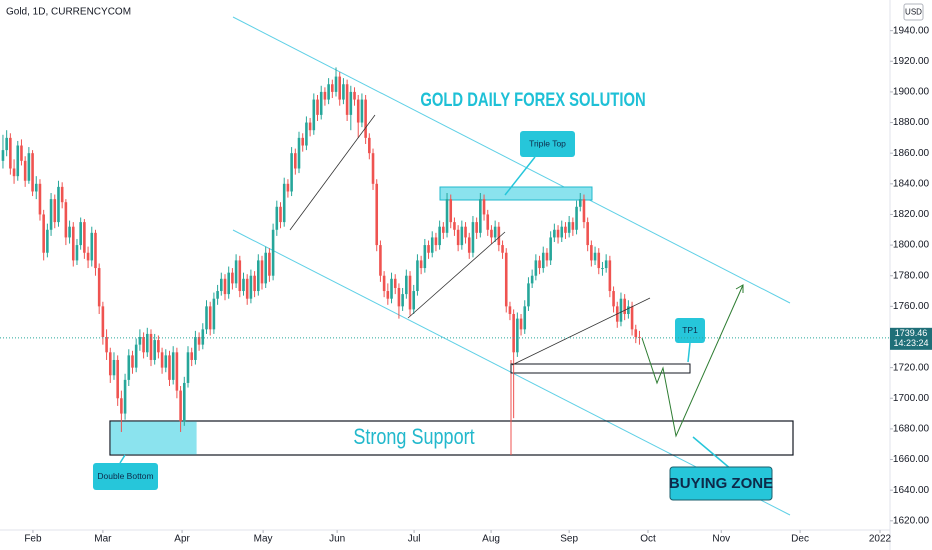 The width and height of the screenshot is (932, 550). Describe the element at coordinates (911, 122) in the screenshot. I see `y-tick-label: 1880.00` at that location.